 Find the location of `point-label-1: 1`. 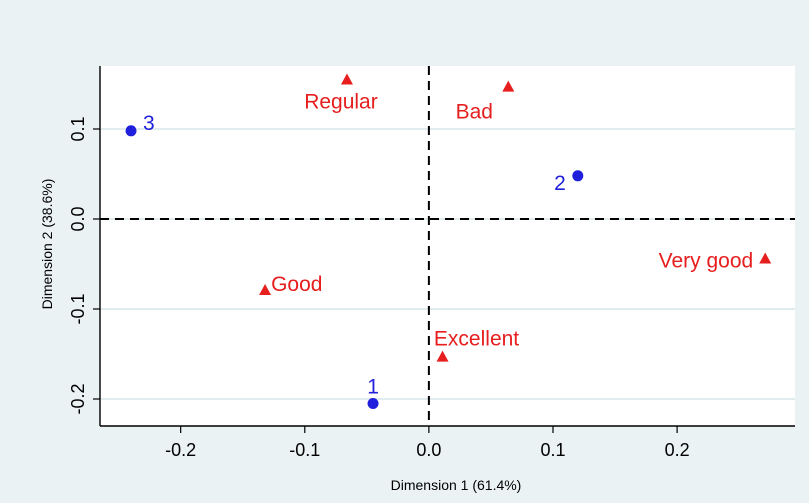

point-label-1: 1 is located at coordinates (373, 387).